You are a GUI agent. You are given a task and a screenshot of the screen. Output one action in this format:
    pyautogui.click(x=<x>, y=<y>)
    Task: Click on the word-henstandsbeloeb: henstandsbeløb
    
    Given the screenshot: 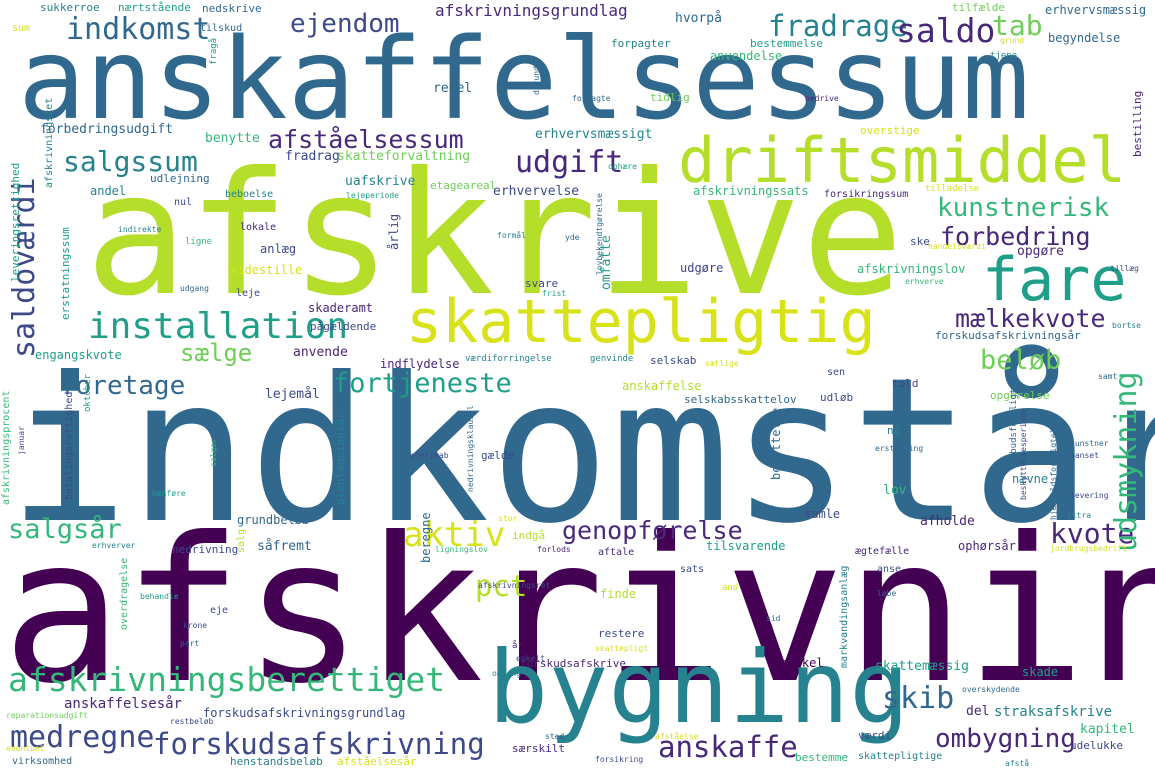 What is the action you would take?
    pyautogui.click(x=276, y=761)
    